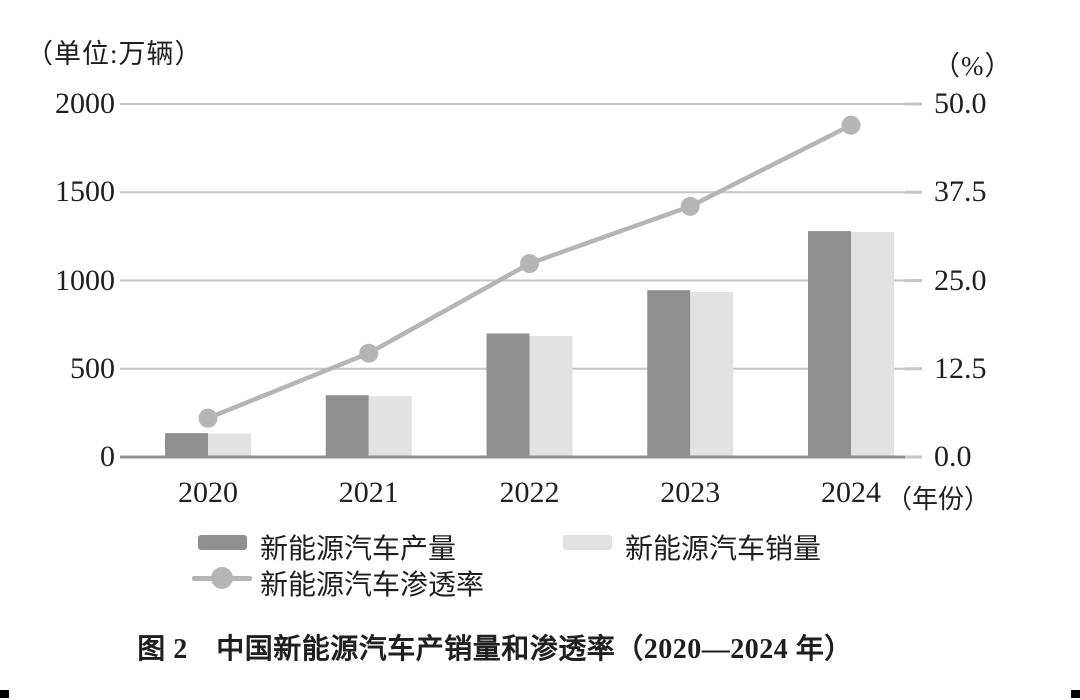 Image resolution: width=1080 pixels, height=700 pixels. Describe the element at coordinates (669, 373) in the screenshot. I see `bar-production-2023` at that location.